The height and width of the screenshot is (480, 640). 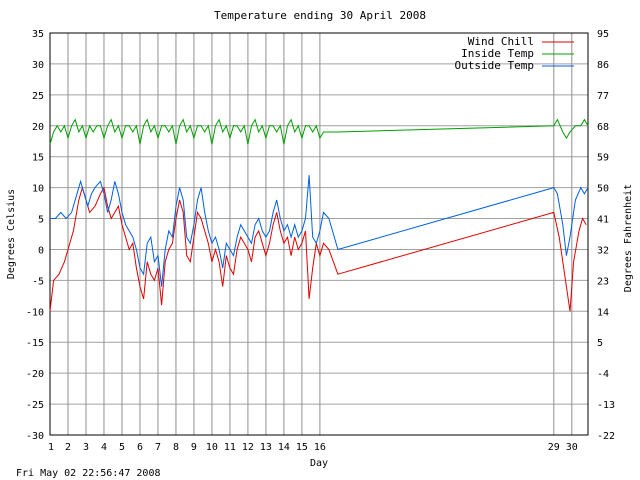 What do you see at coordinates (606, 235) in the screenshot?
I see `y-axis-right-ticks: 95 86 77 68 59 50 41 32 23 14 5 -4 -13 -22` at bounding box center [606, 235].